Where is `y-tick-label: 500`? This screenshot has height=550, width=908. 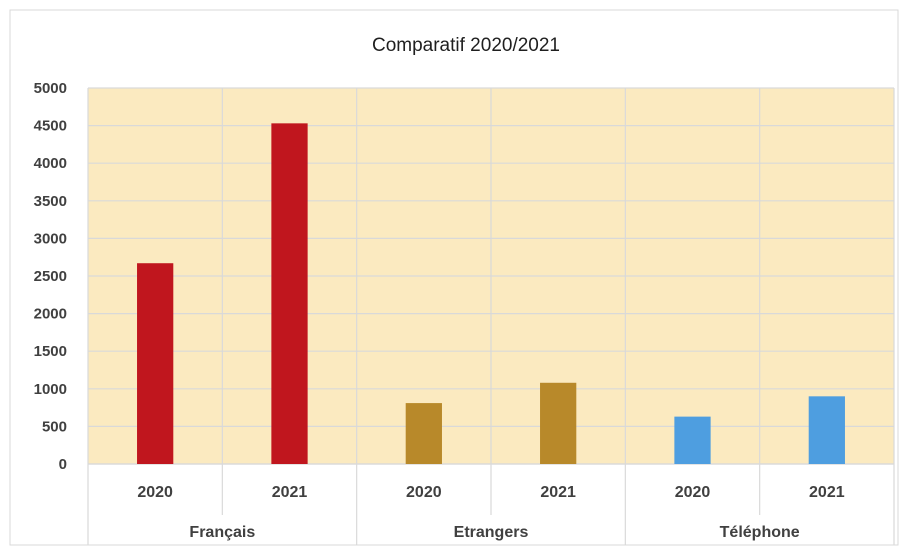 y-tick-label: 500 is located at coordinates (54, 426).